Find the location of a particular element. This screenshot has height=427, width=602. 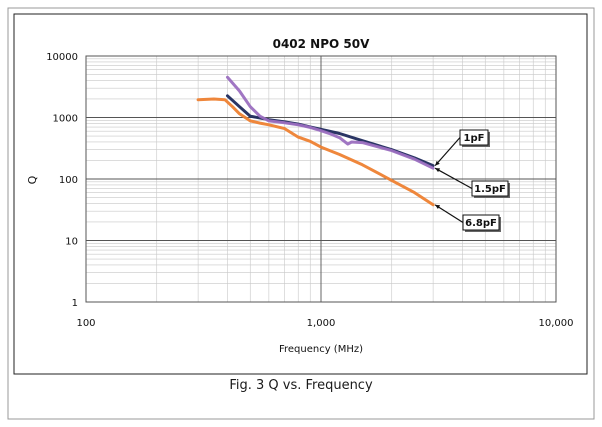

series-layer is located at coordinates (315, 141).